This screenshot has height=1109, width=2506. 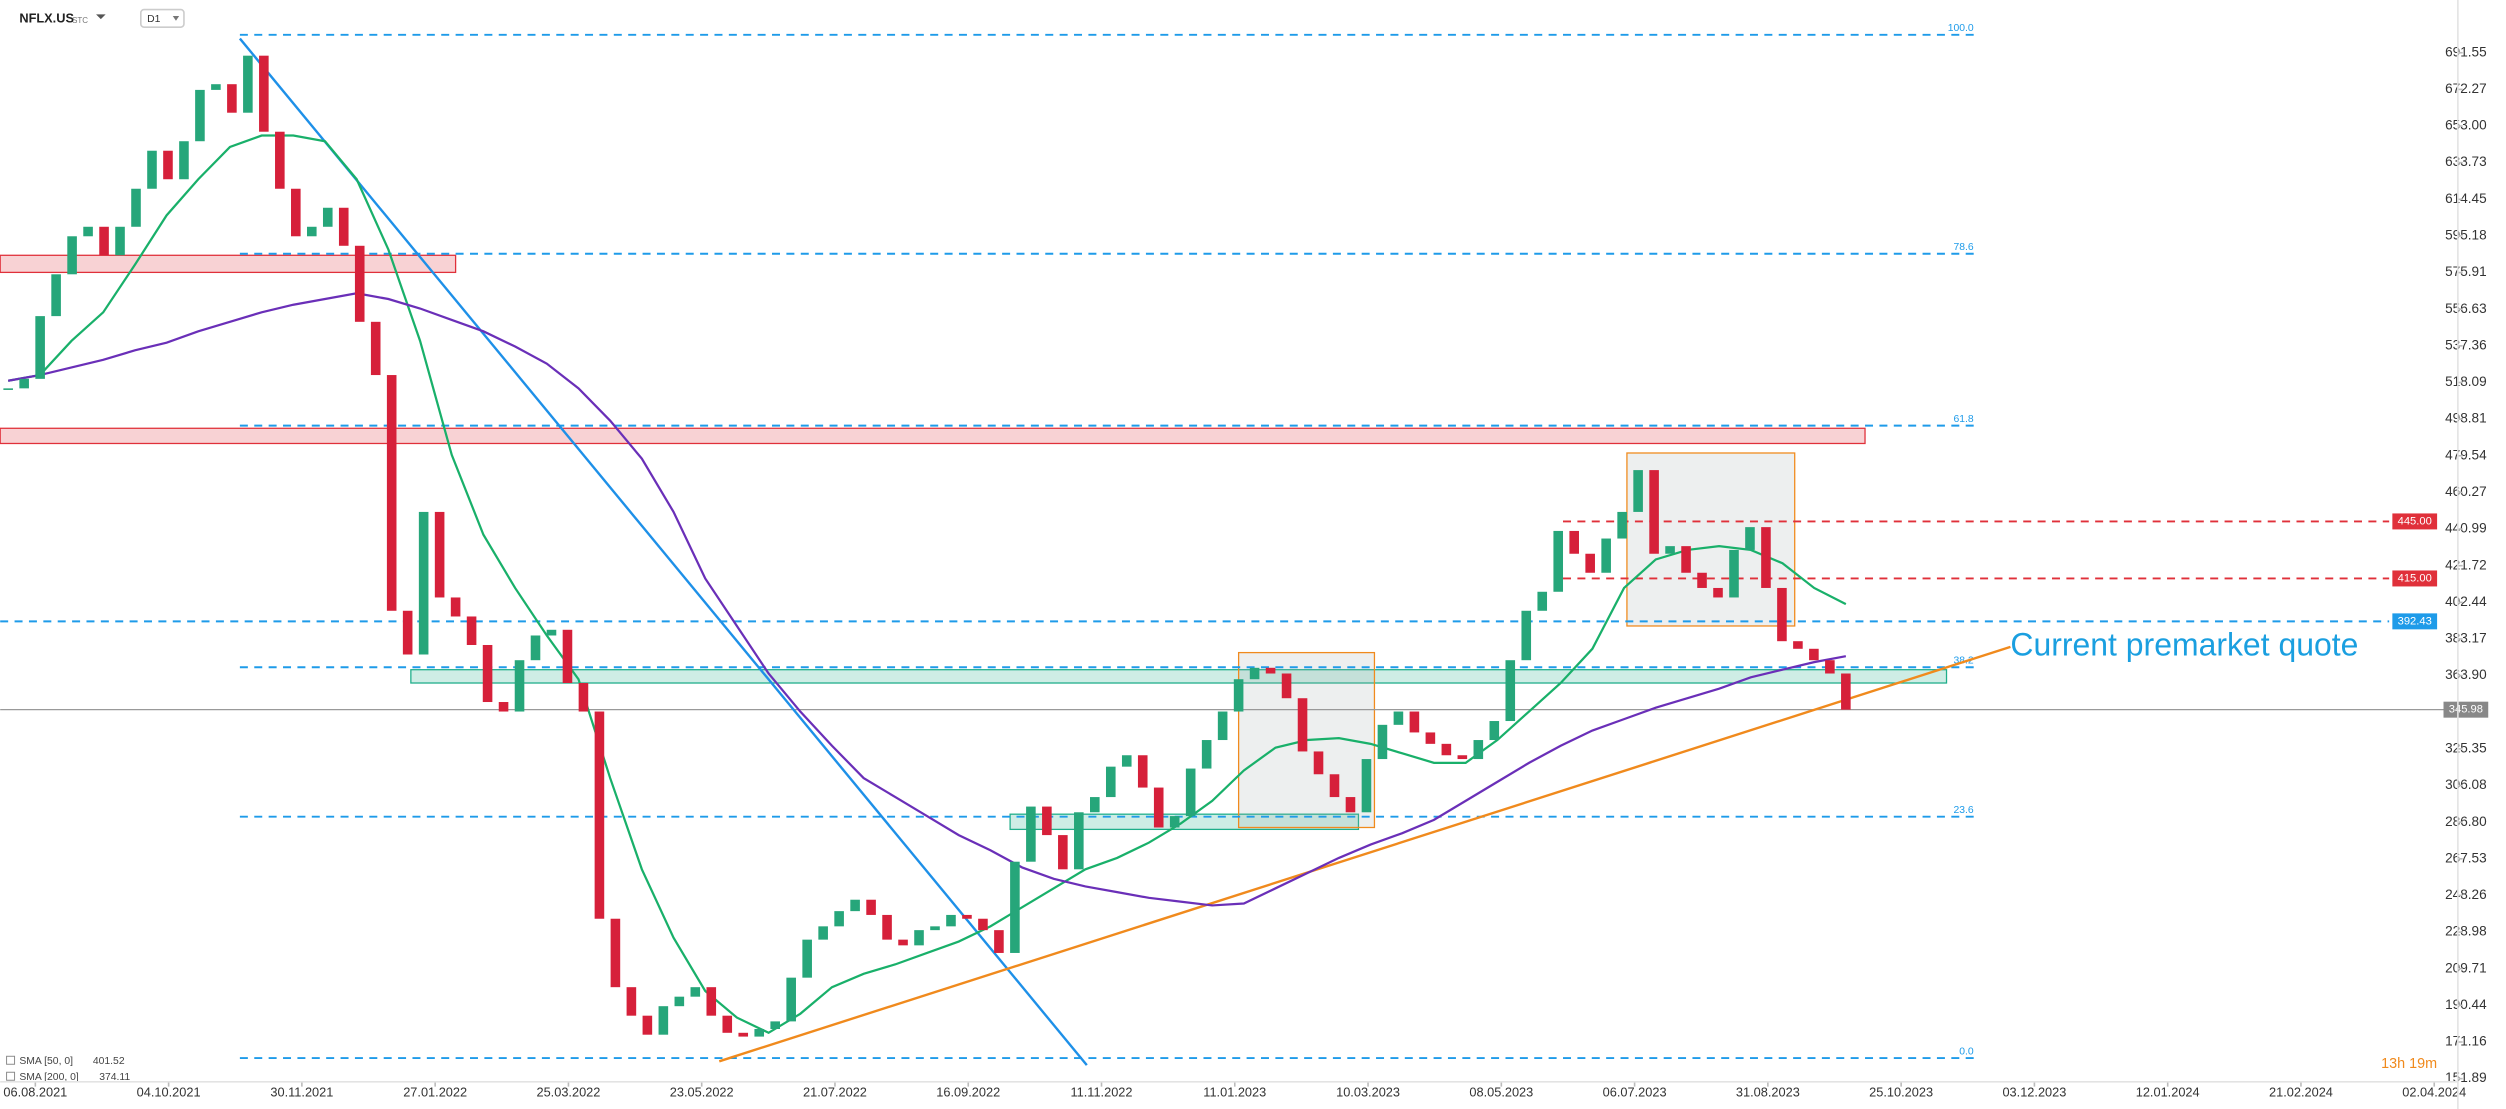 I want to click on y-tick-label: 190.44, so click(x=2466, y=1004).